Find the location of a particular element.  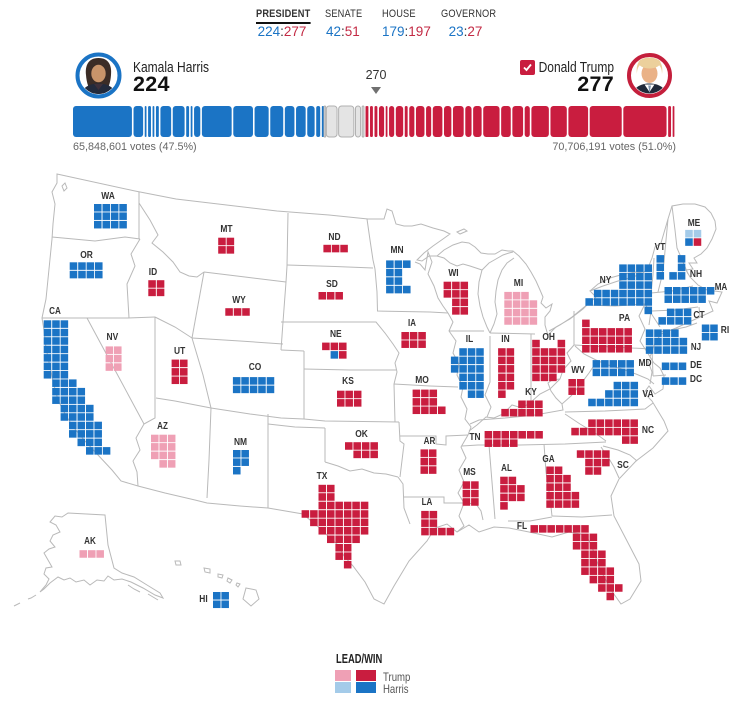

svg-text: LA is located at coordinates (427, 502).